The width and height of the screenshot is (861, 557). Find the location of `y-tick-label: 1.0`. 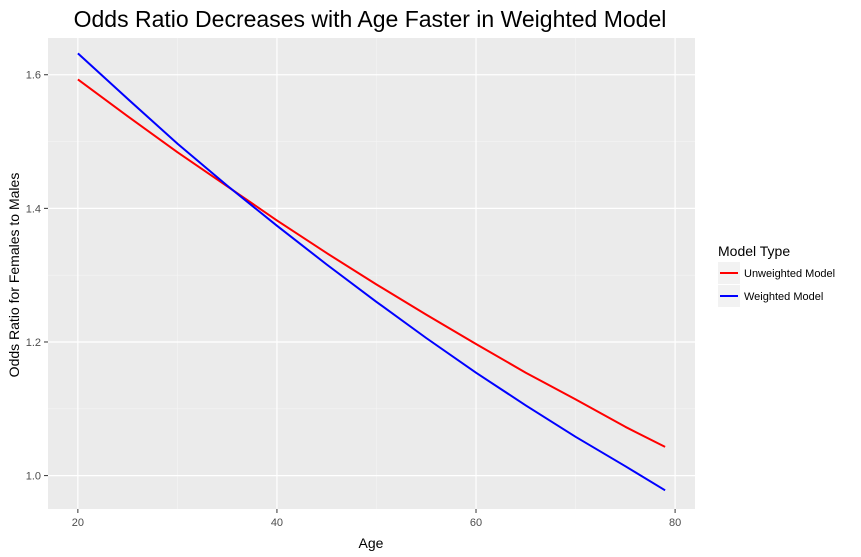

y-tick-label: 1.0 is located at coordinates (33, 477).